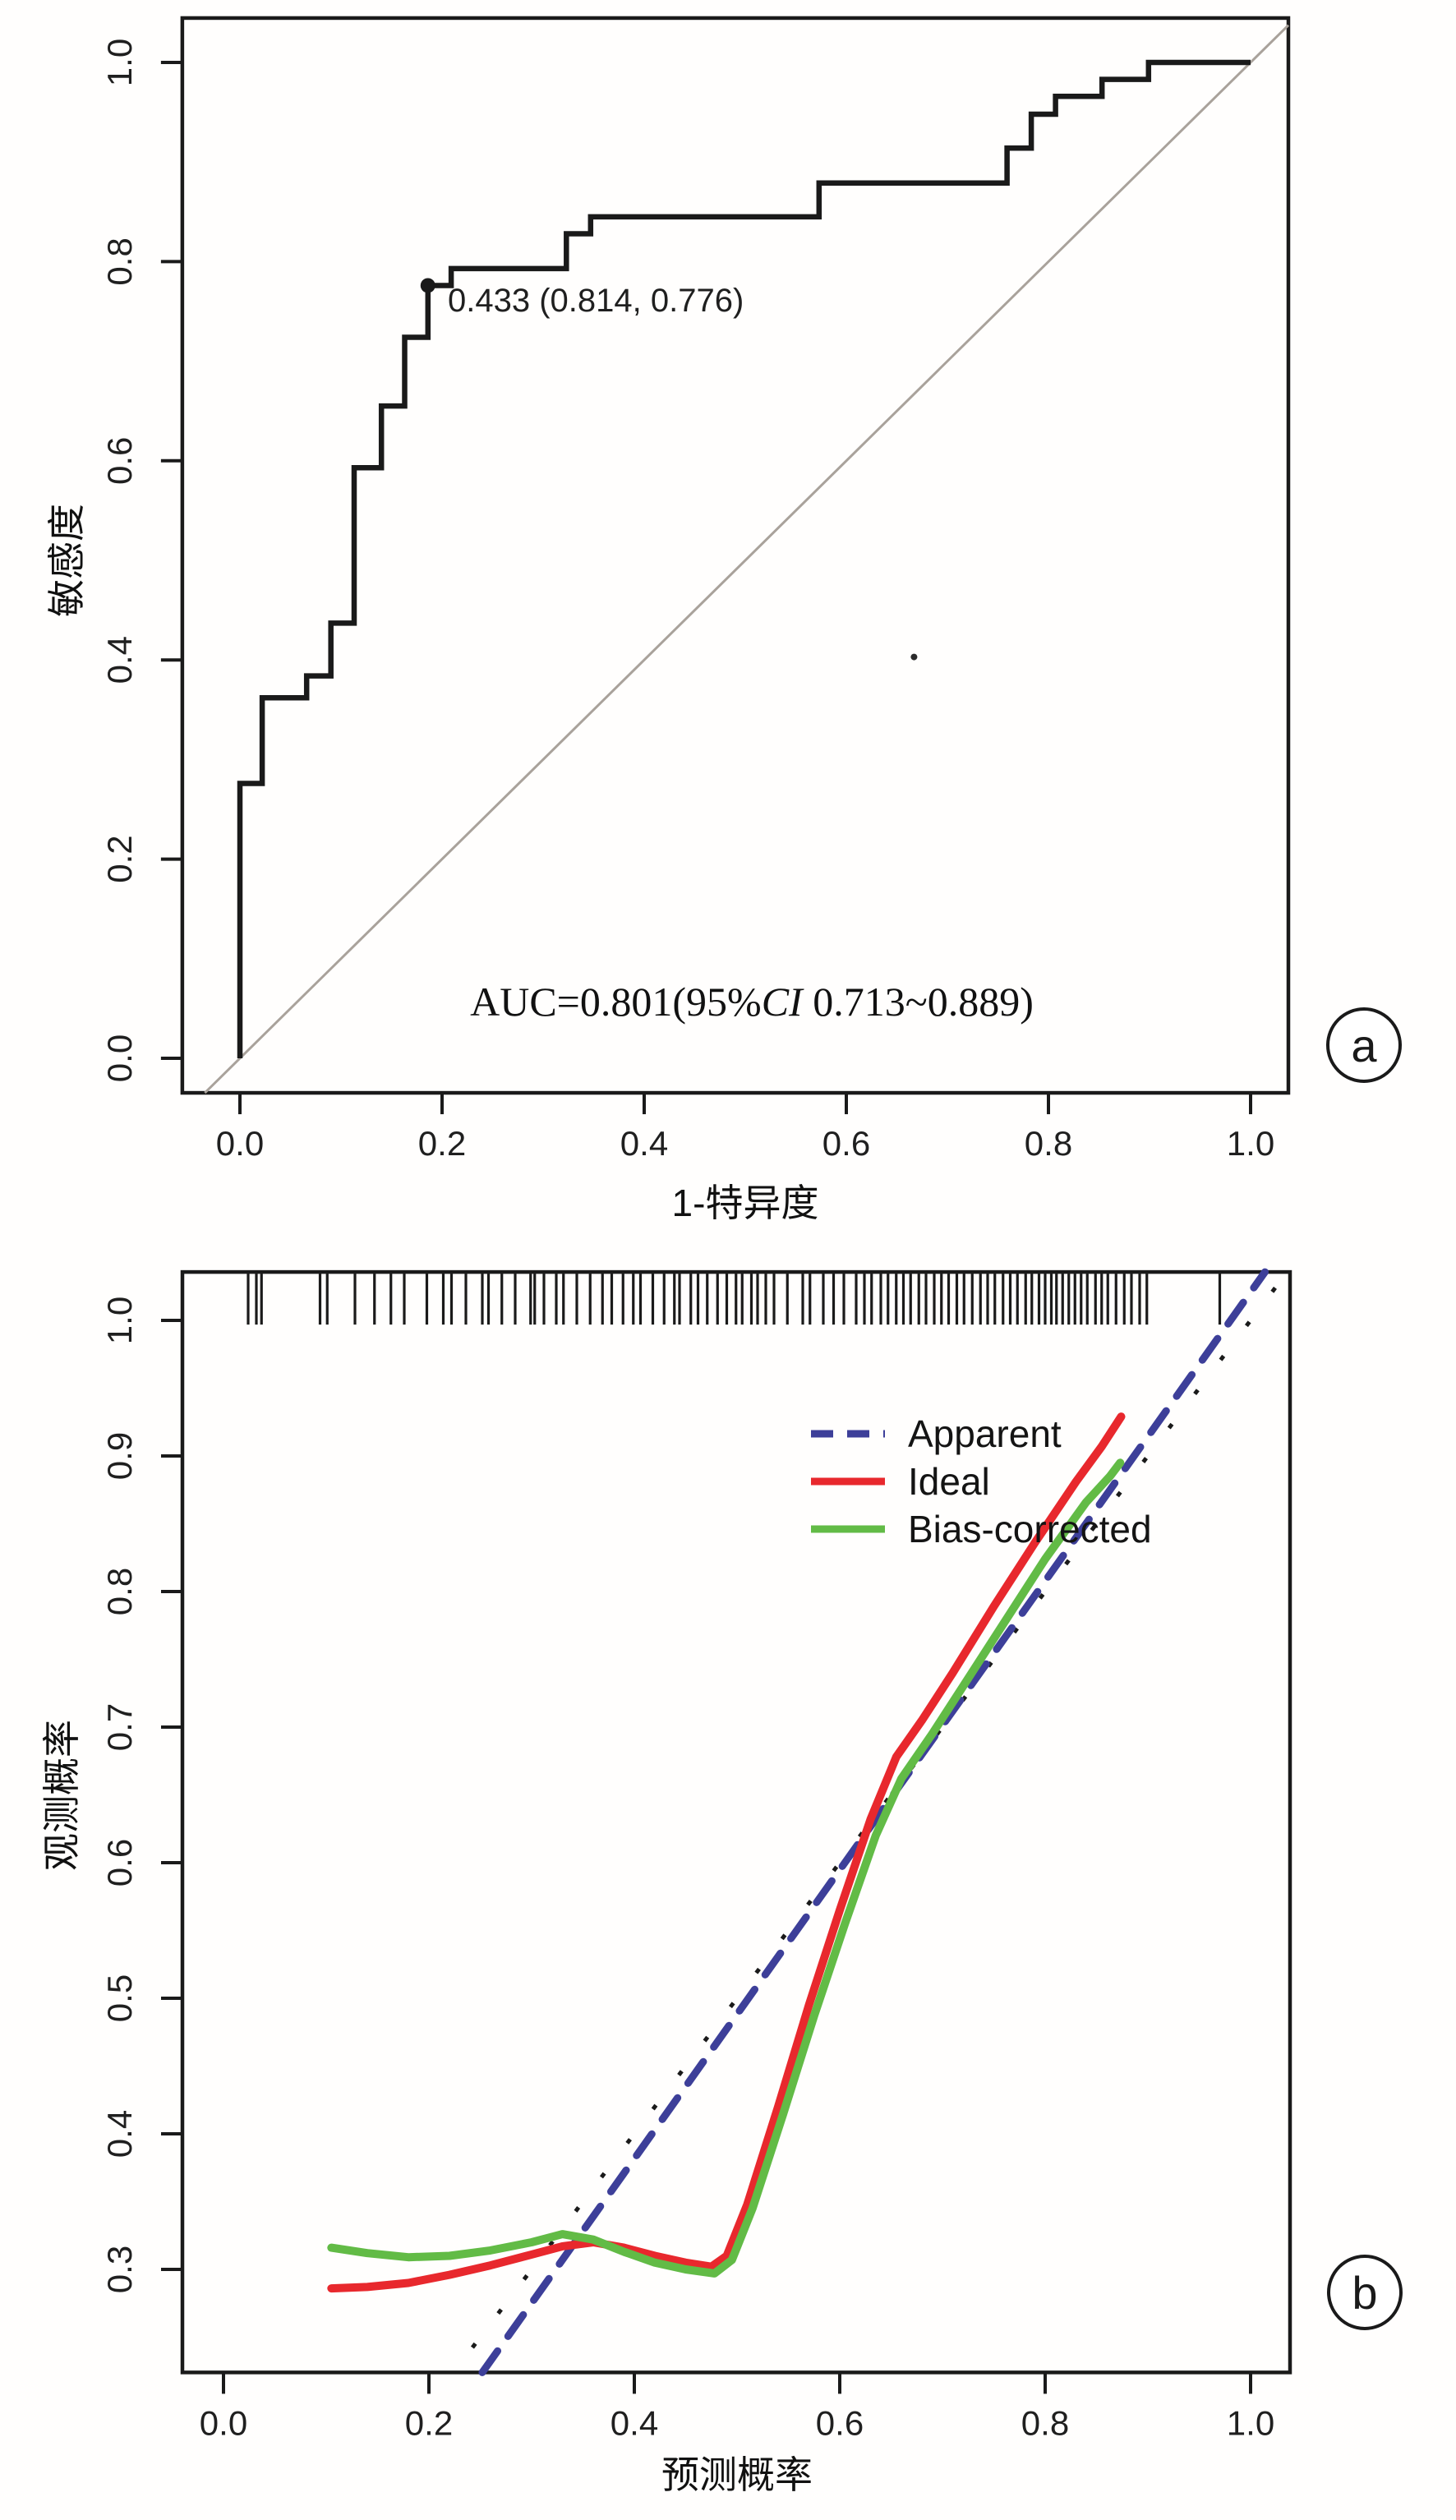  Describe the element at coordinates (616, 1002) in the screenshot. I see `auc-prefix: AUC=0.801(95%` at that location.